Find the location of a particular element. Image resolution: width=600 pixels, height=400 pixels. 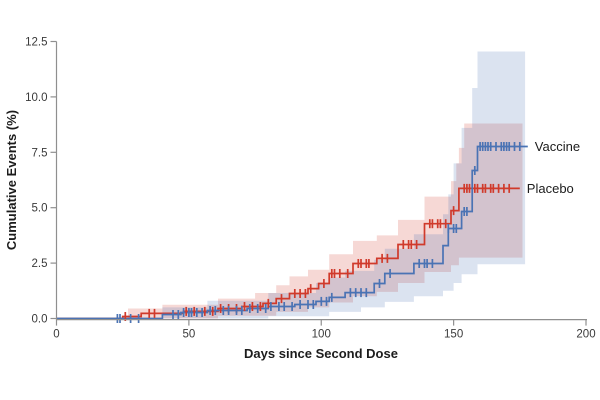

x-tick-label: 50 is located at coordinates (188, 335).